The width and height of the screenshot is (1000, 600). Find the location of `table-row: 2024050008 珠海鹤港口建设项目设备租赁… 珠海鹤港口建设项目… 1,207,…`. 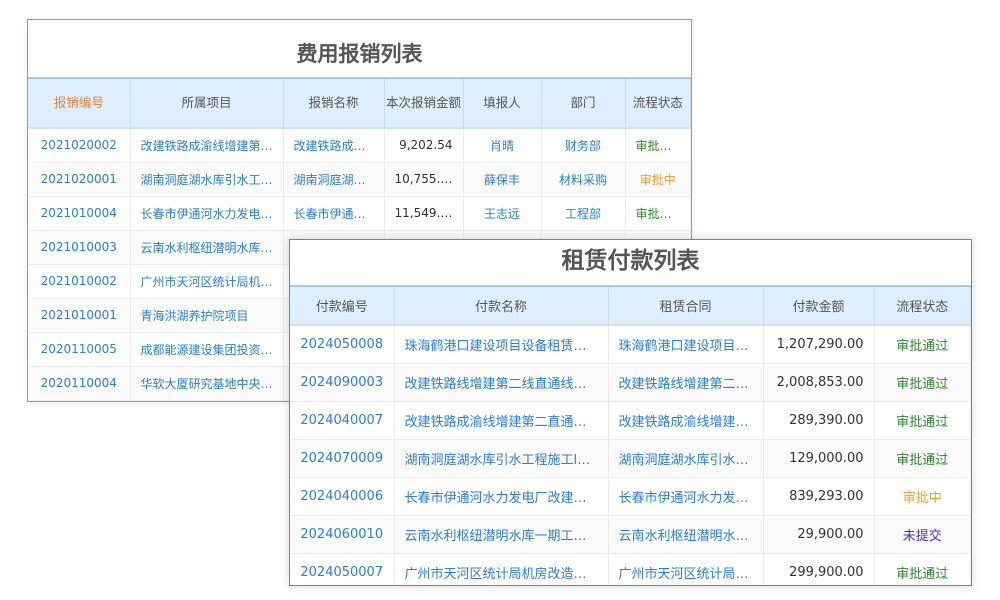

table-row: 2024050008 珠海鹤港口建设项目设备租赁… 珠海鹤港口建设项目… 1,207,… is located at coordinates (630, 344).